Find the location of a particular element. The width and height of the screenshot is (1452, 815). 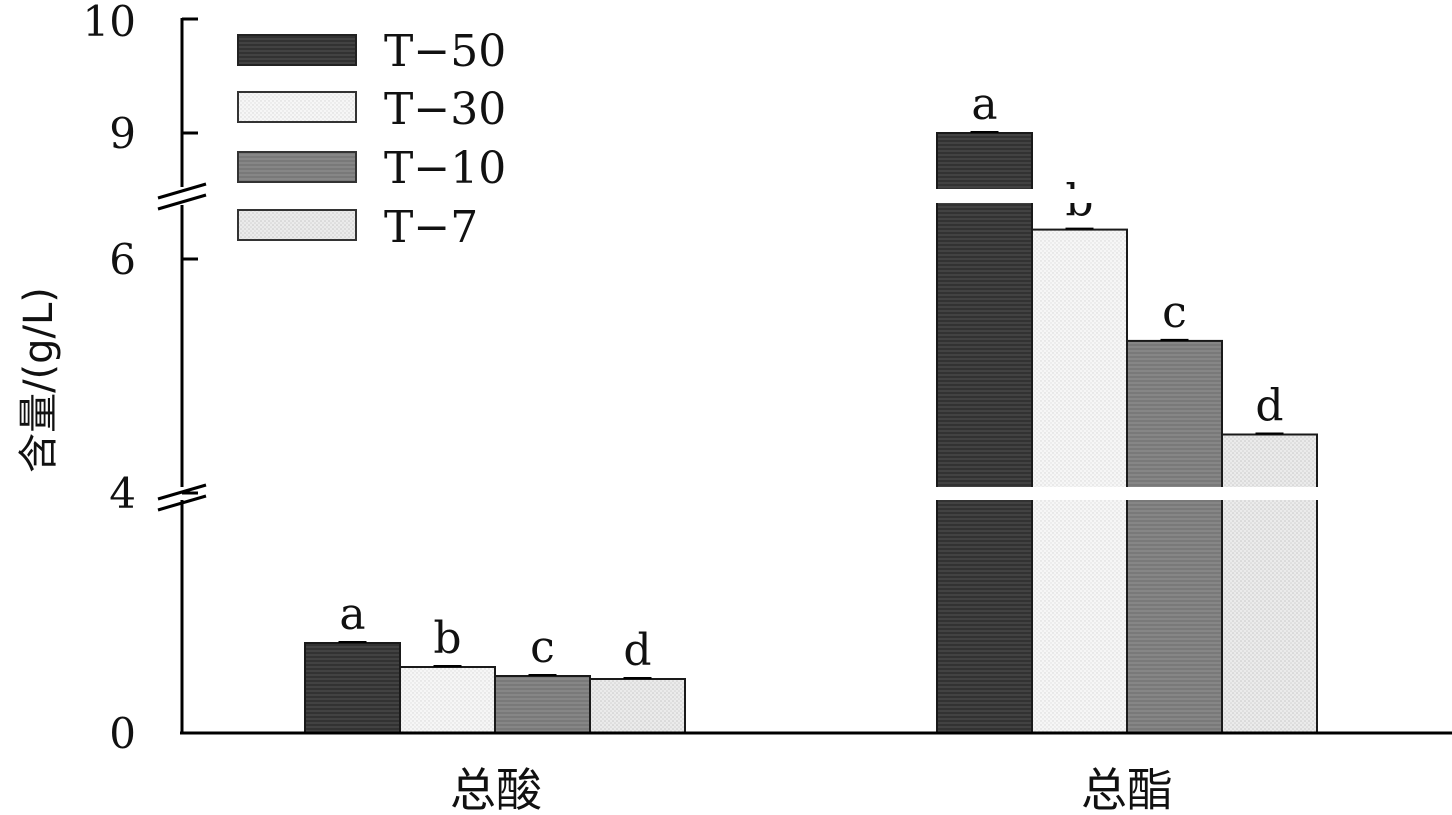

category-label-total-ester: 总酯 is located at coordinates (1127, 789).